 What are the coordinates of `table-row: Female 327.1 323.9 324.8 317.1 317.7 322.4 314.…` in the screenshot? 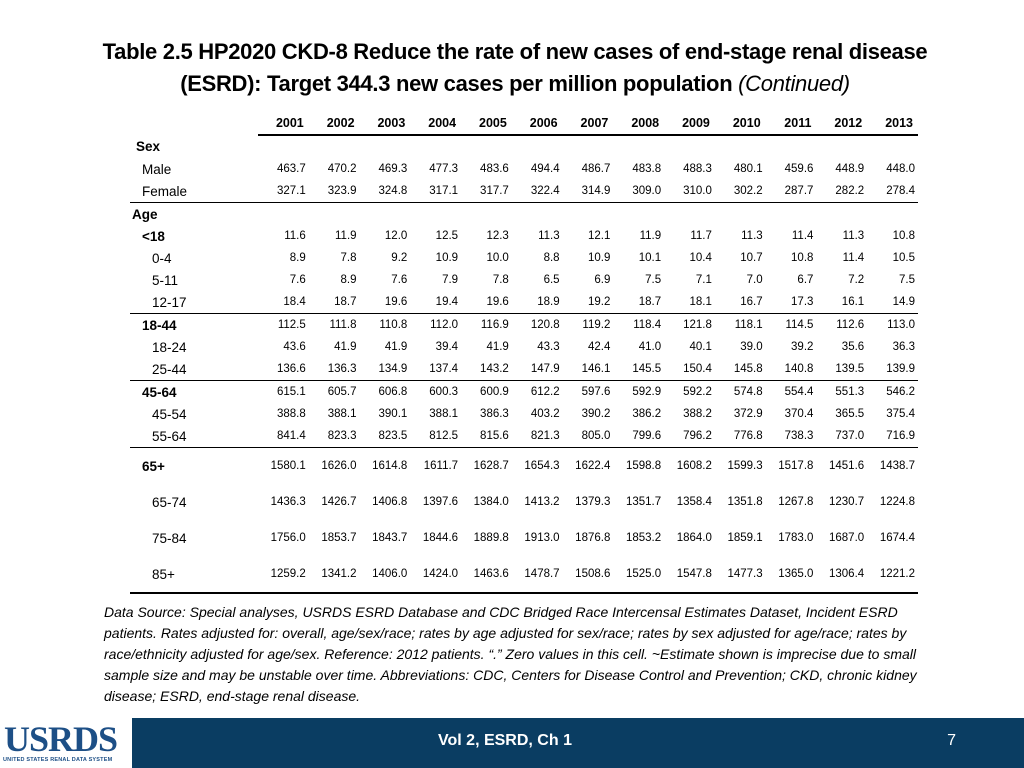 It's located at (524, 191).